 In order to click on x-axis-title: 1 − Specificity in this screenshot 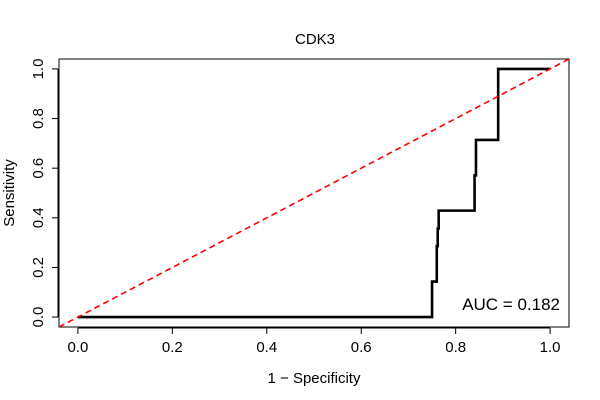, I will do `click(314, 378)`.